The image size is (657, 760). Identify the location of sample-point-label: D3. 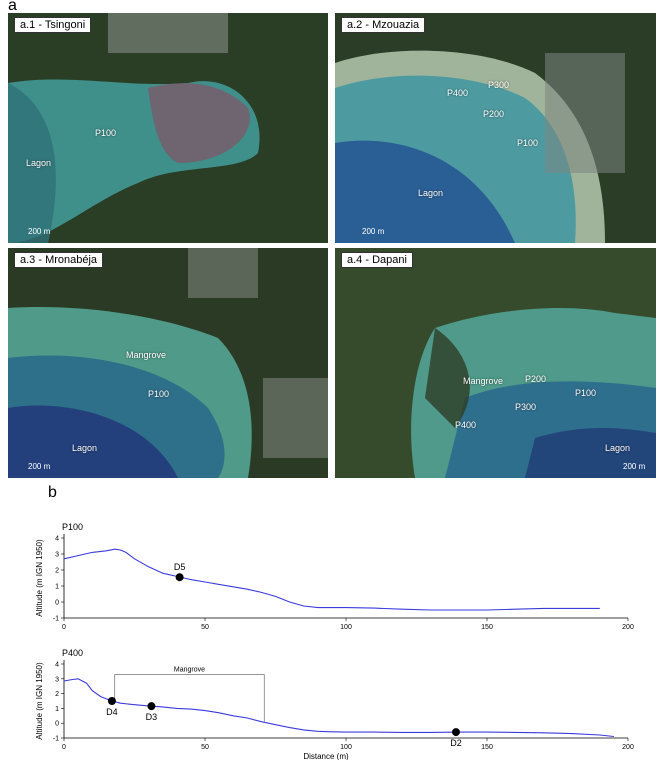
(152, 717).